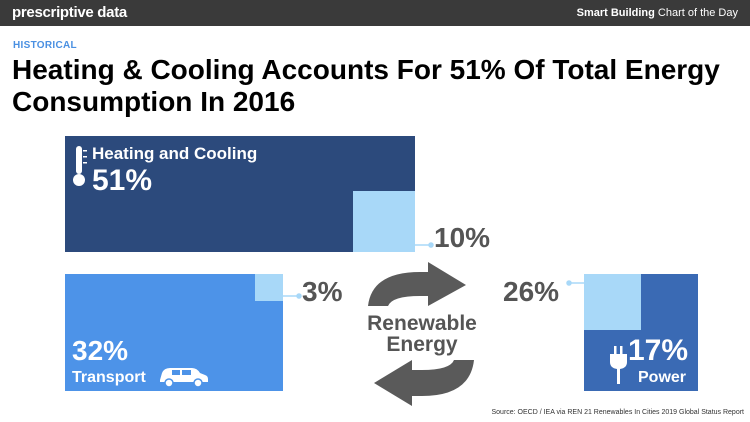 This screenshot has height=422, width=750. I want to click on plug-icon, so click(618, 365).